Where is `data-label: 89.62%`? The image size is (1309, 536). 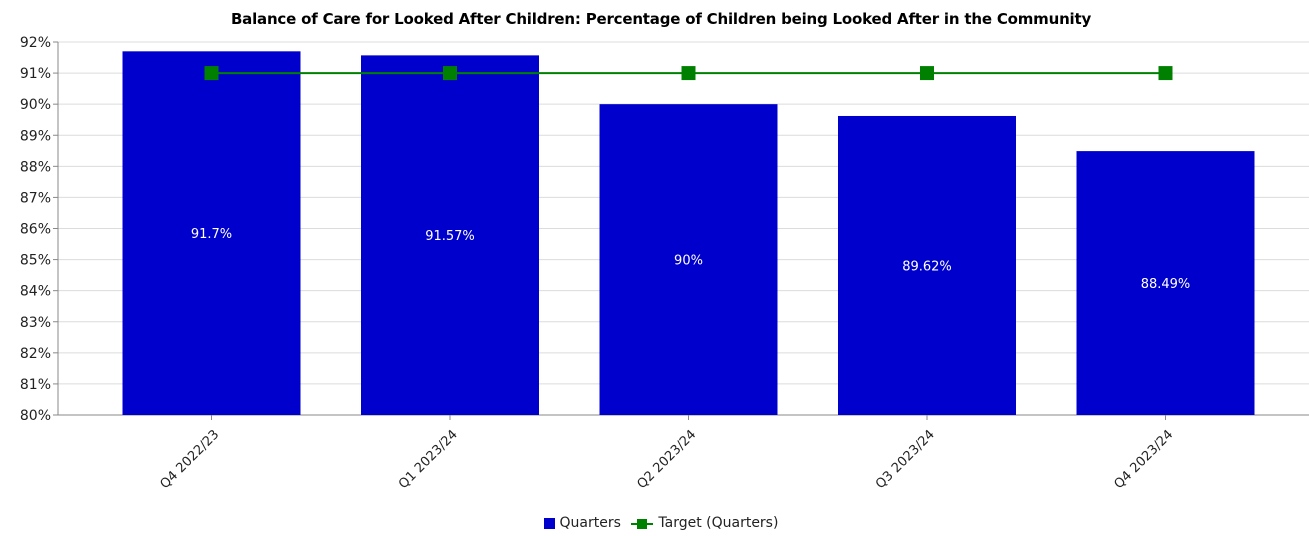 data-label: 89.62% is located at coordinates (927, 266).